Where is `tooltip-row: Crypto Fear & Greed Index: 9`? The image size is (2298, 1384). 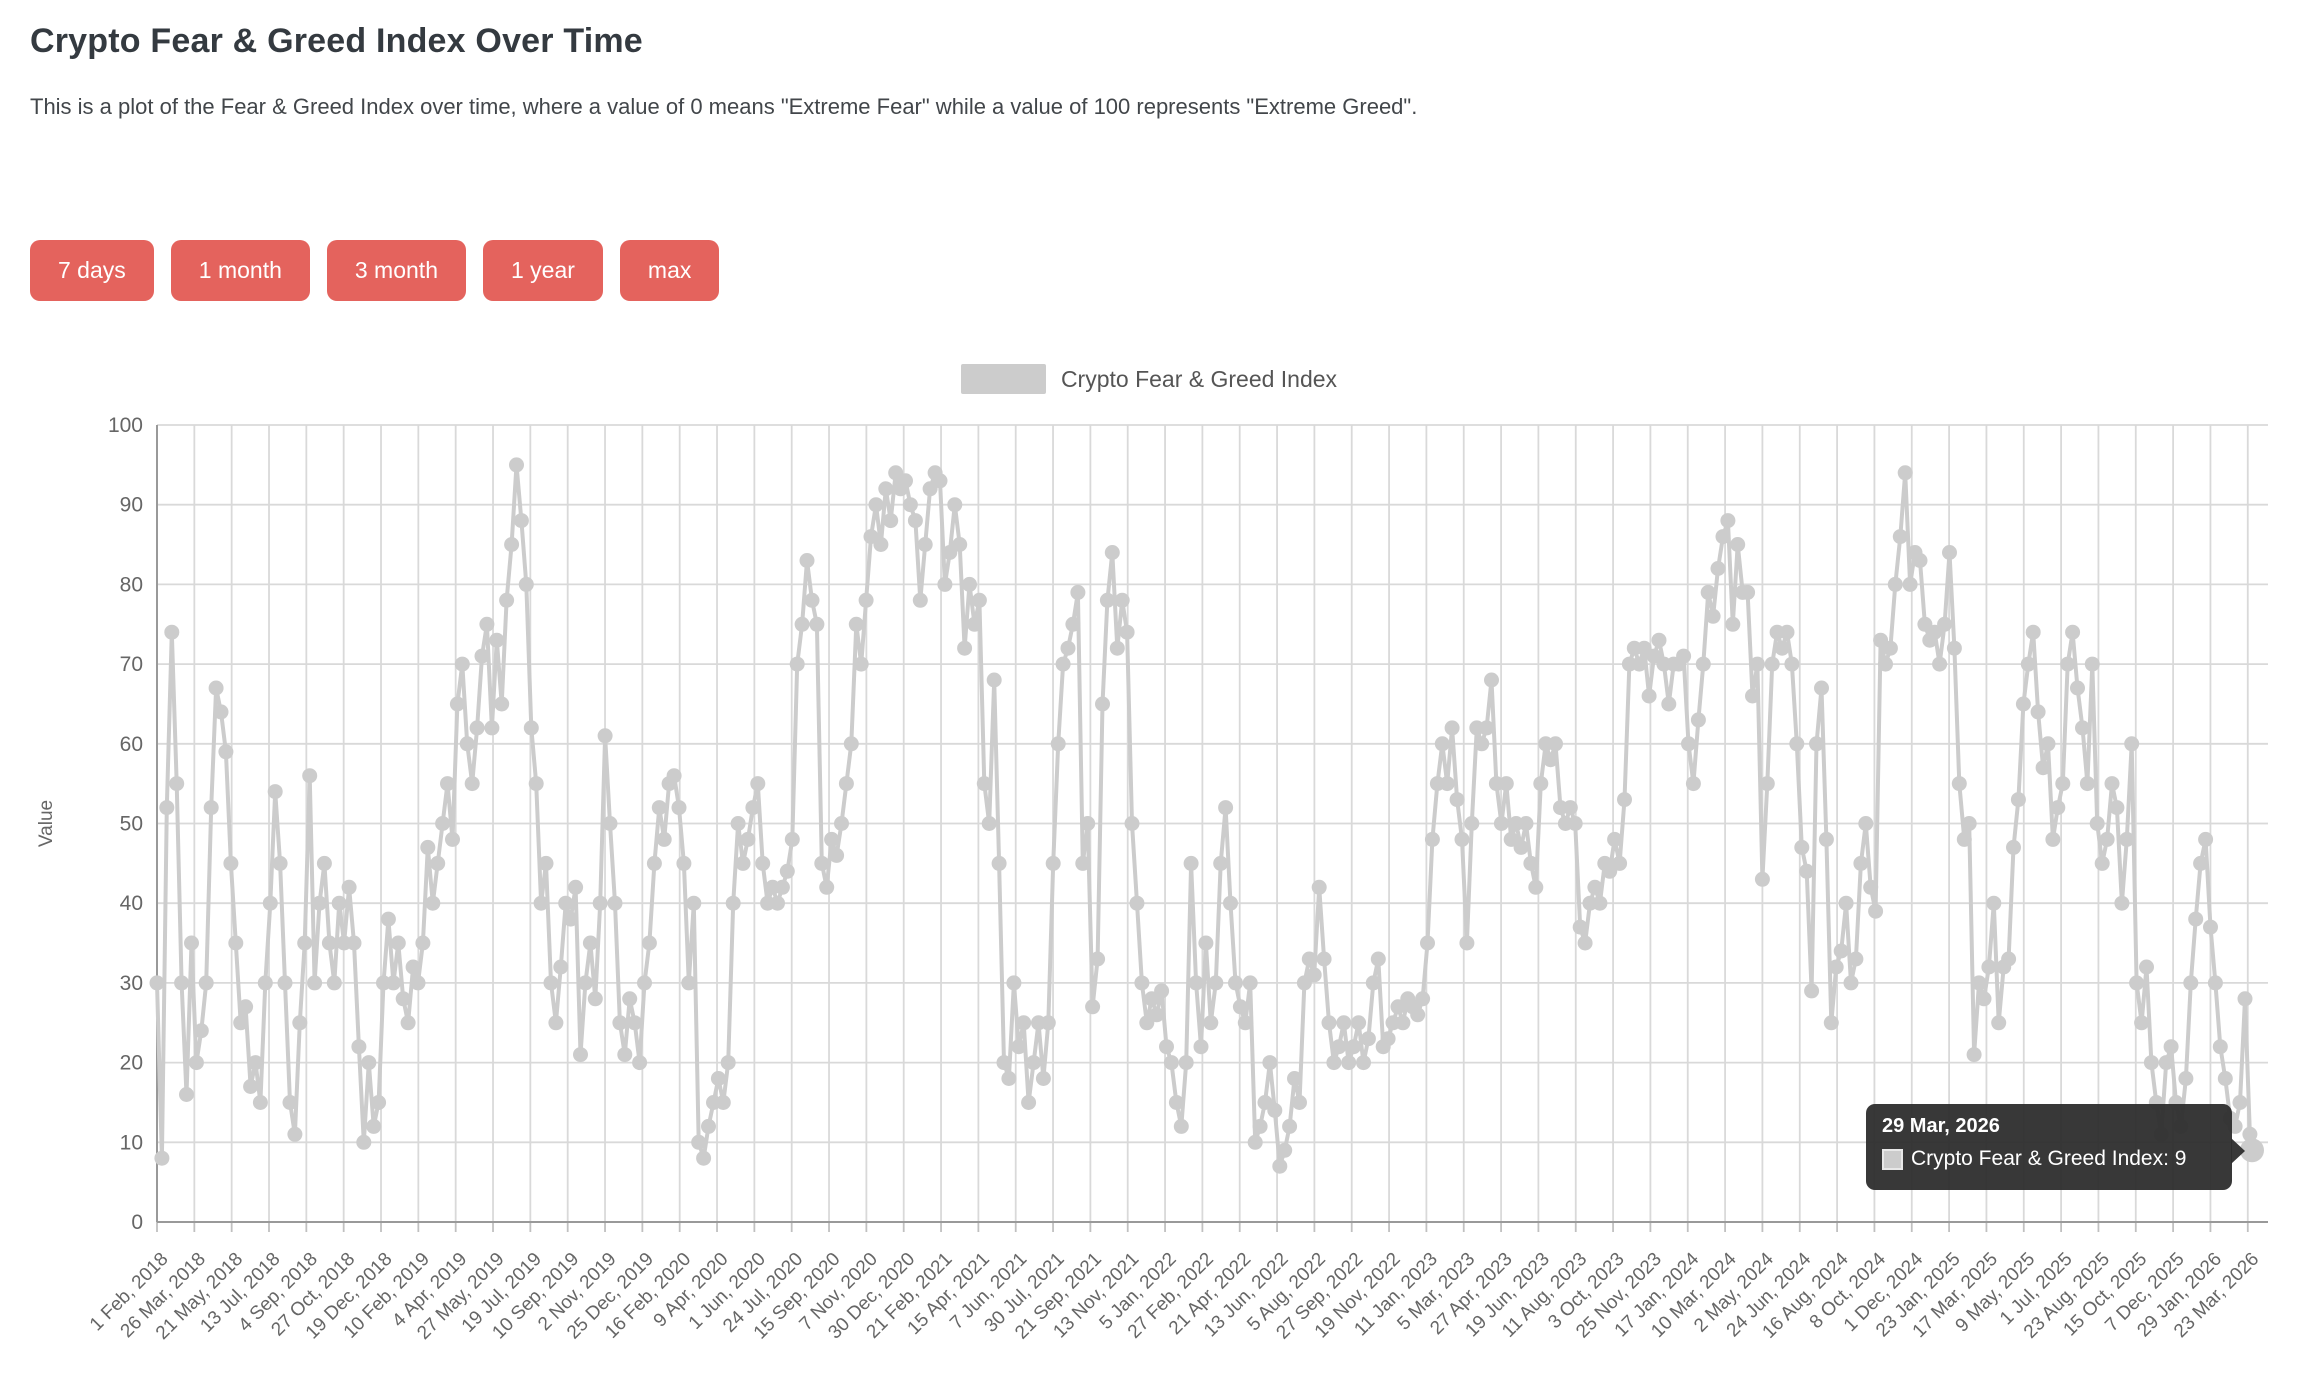 tooltip-row: Crypto Fear & Greed Index: 9 is located at coordinates (2049, 1159).